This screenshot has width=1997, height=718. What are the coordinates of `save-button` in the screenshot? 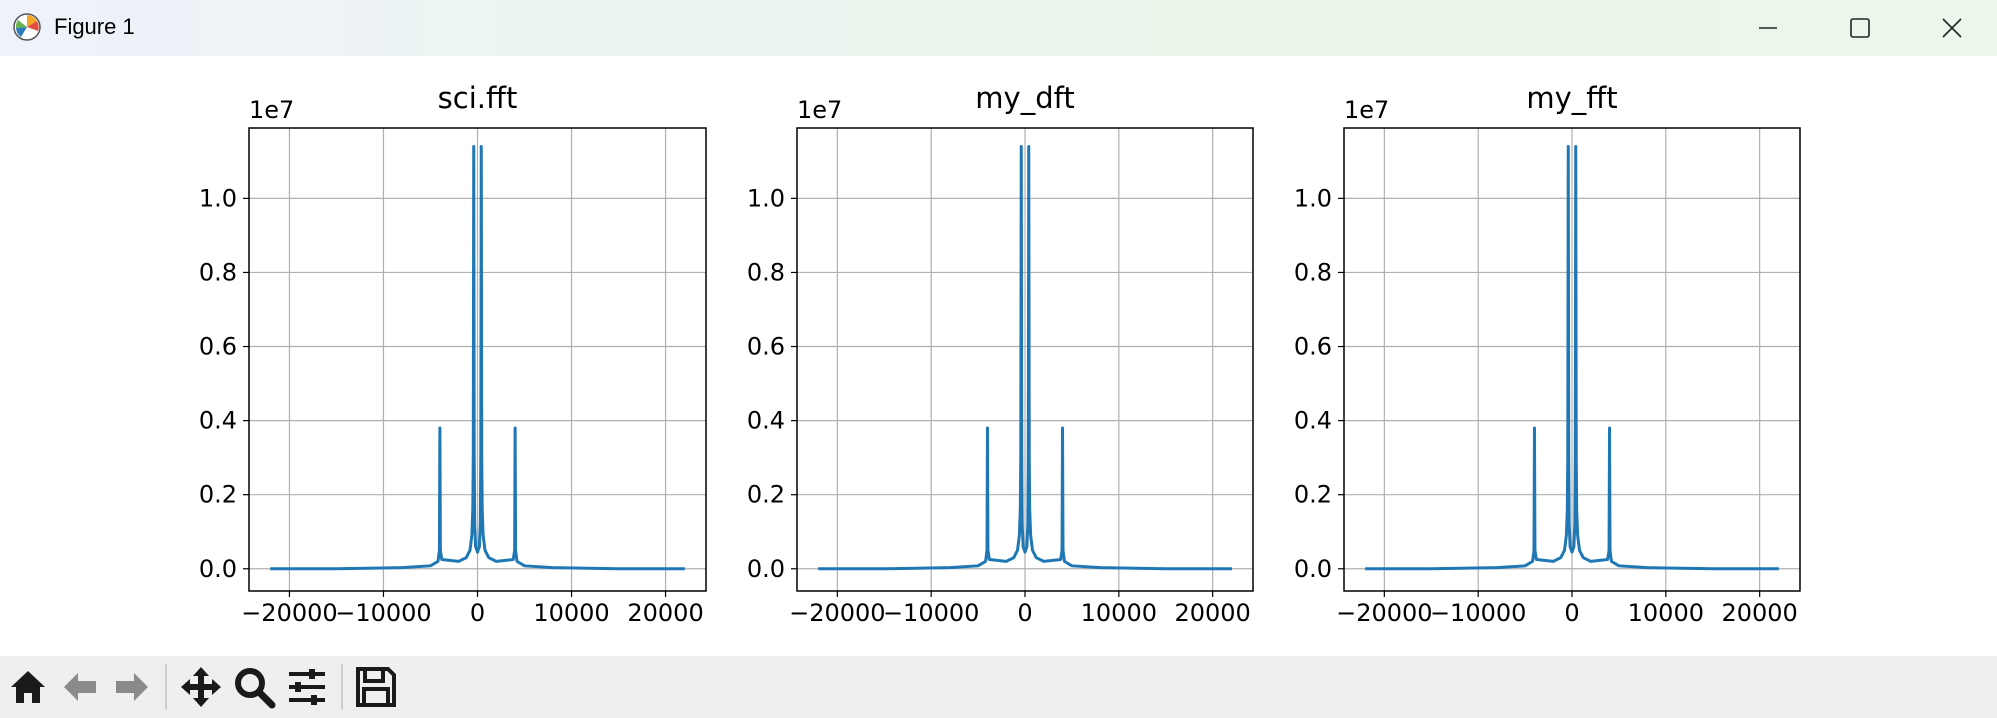 It's located at (376, 687).